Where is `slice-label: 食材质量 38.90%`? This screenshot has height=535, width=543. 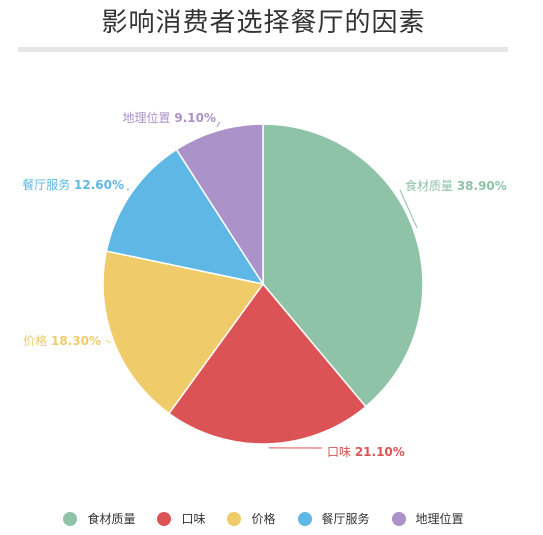 slice-label: 食材质量 38.90% is located at coordinates (456, 185).